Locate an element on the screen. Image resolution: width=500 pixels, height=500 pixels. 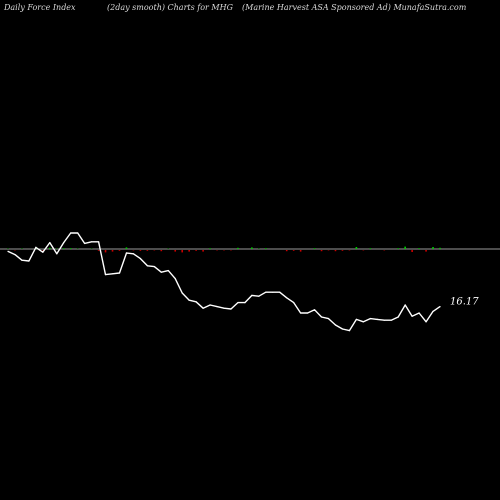
header-indicator-name: Daily Force Index is located at coordinates (40, 7).